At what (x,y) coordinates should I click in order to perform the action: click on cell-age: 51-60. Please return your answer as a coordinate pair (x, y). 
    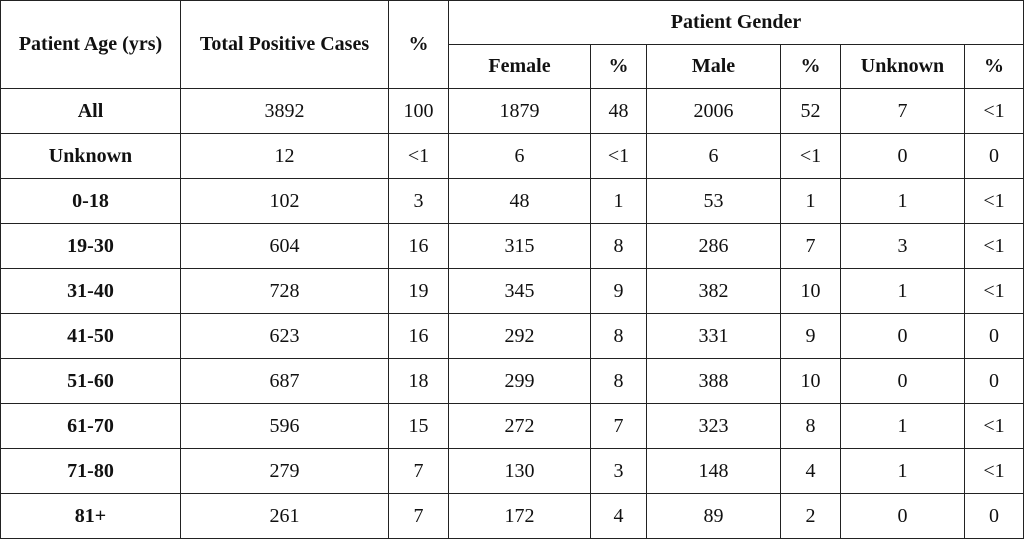
    Looking at the image, I should click on (90, 381).